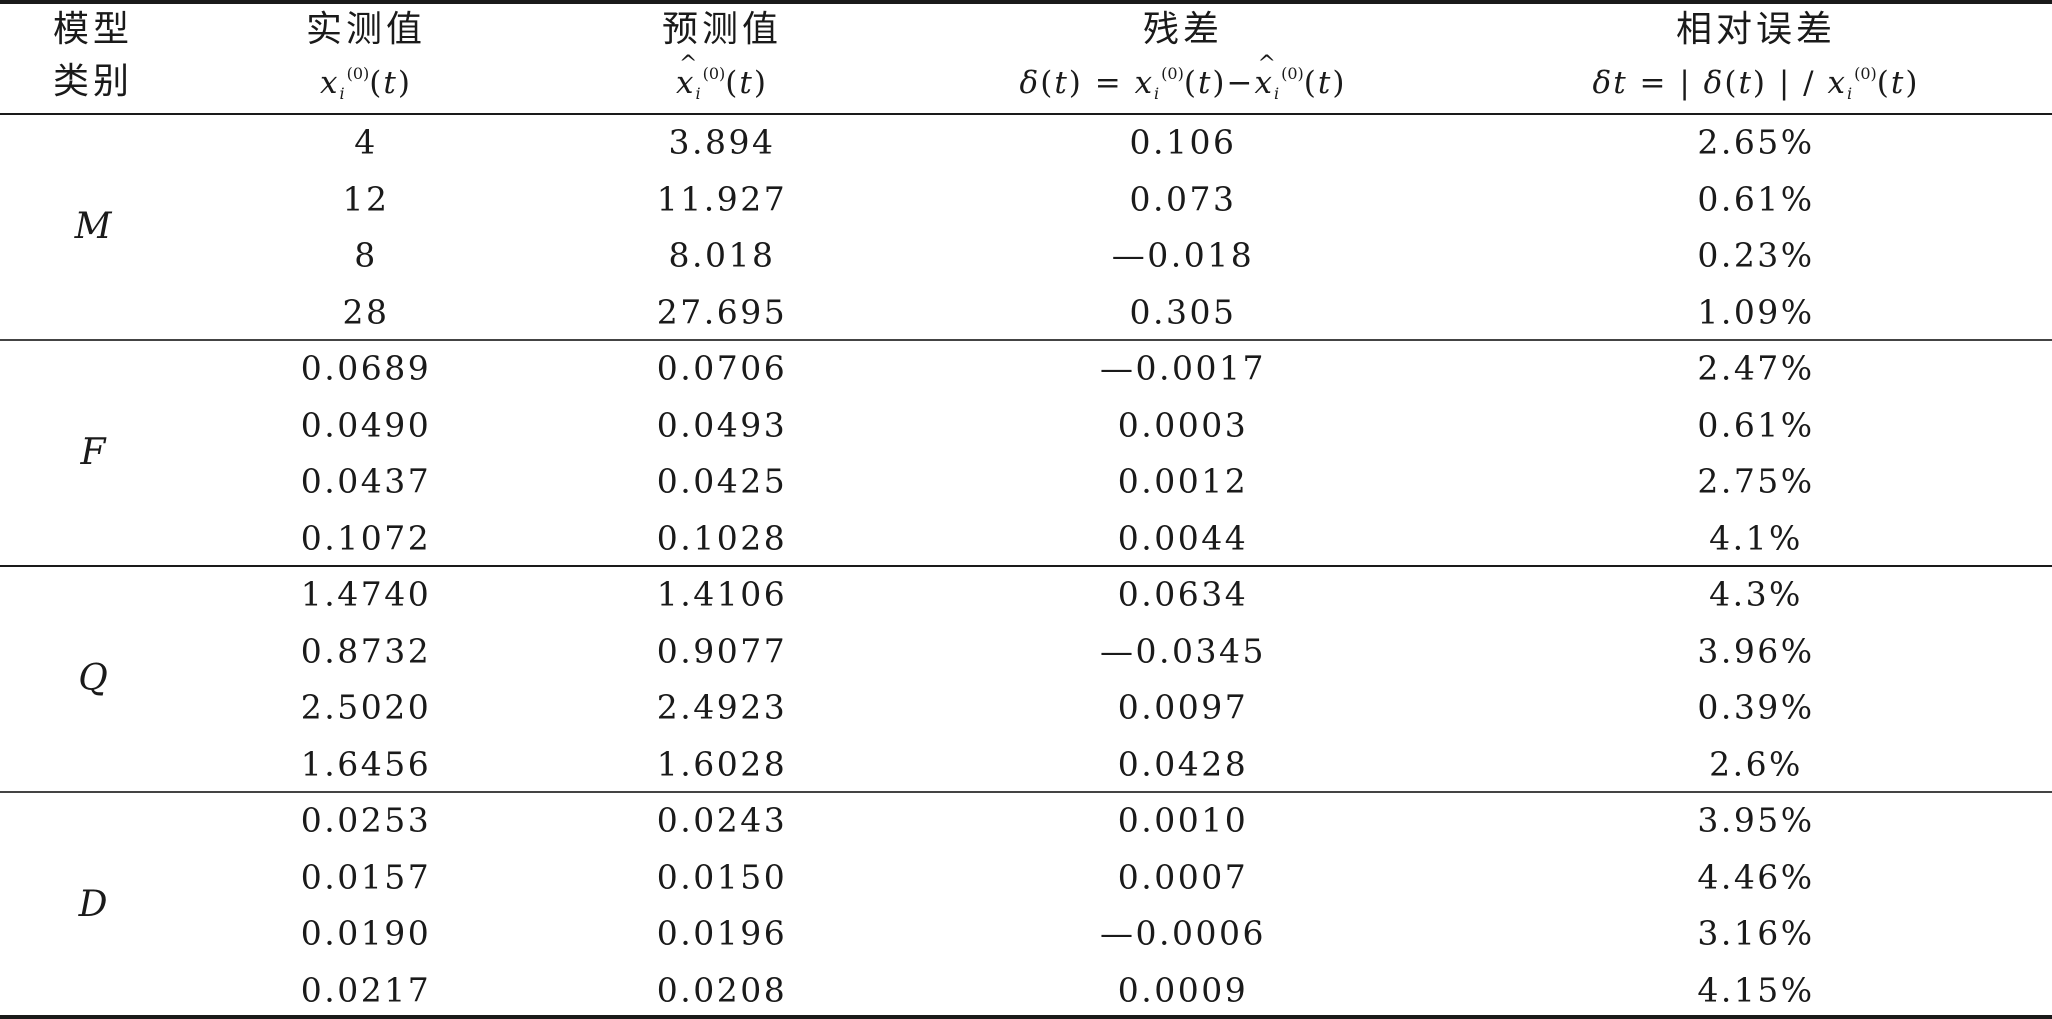  What do you see at coordinates (722, 820) in the screenshot?
I see `cell-predicted: 0.0243` at bounding box center [722, 820].